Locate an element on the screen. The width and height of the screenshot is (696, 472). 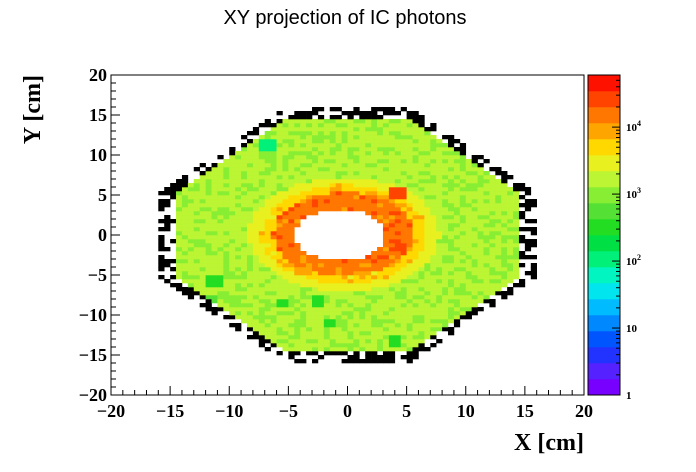
x-tick-label: −10 is located at coordinates (229, 411).